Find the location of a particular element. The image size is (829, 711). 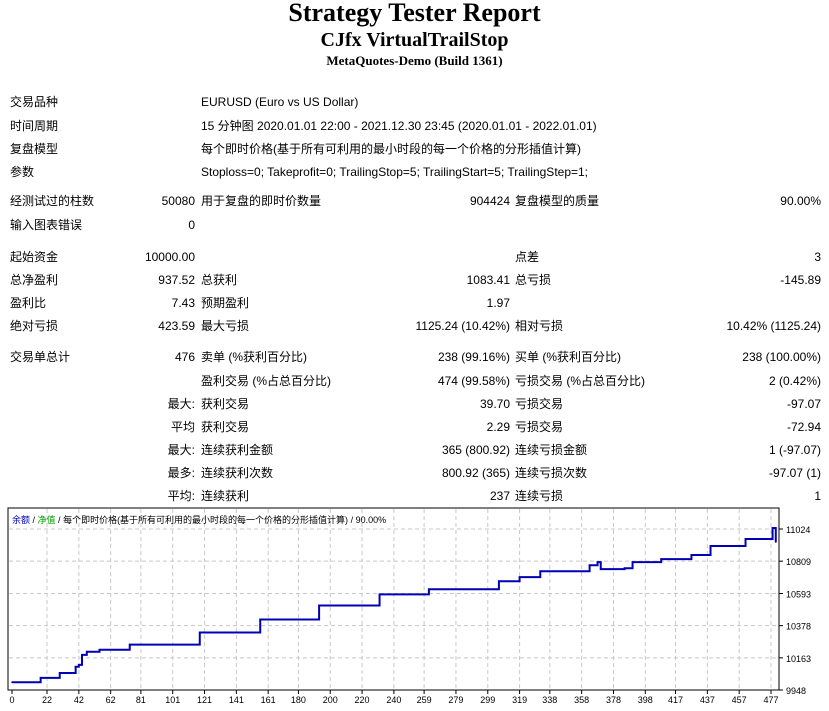

x-tick-label: 42 is located at coordinates (79, 700).